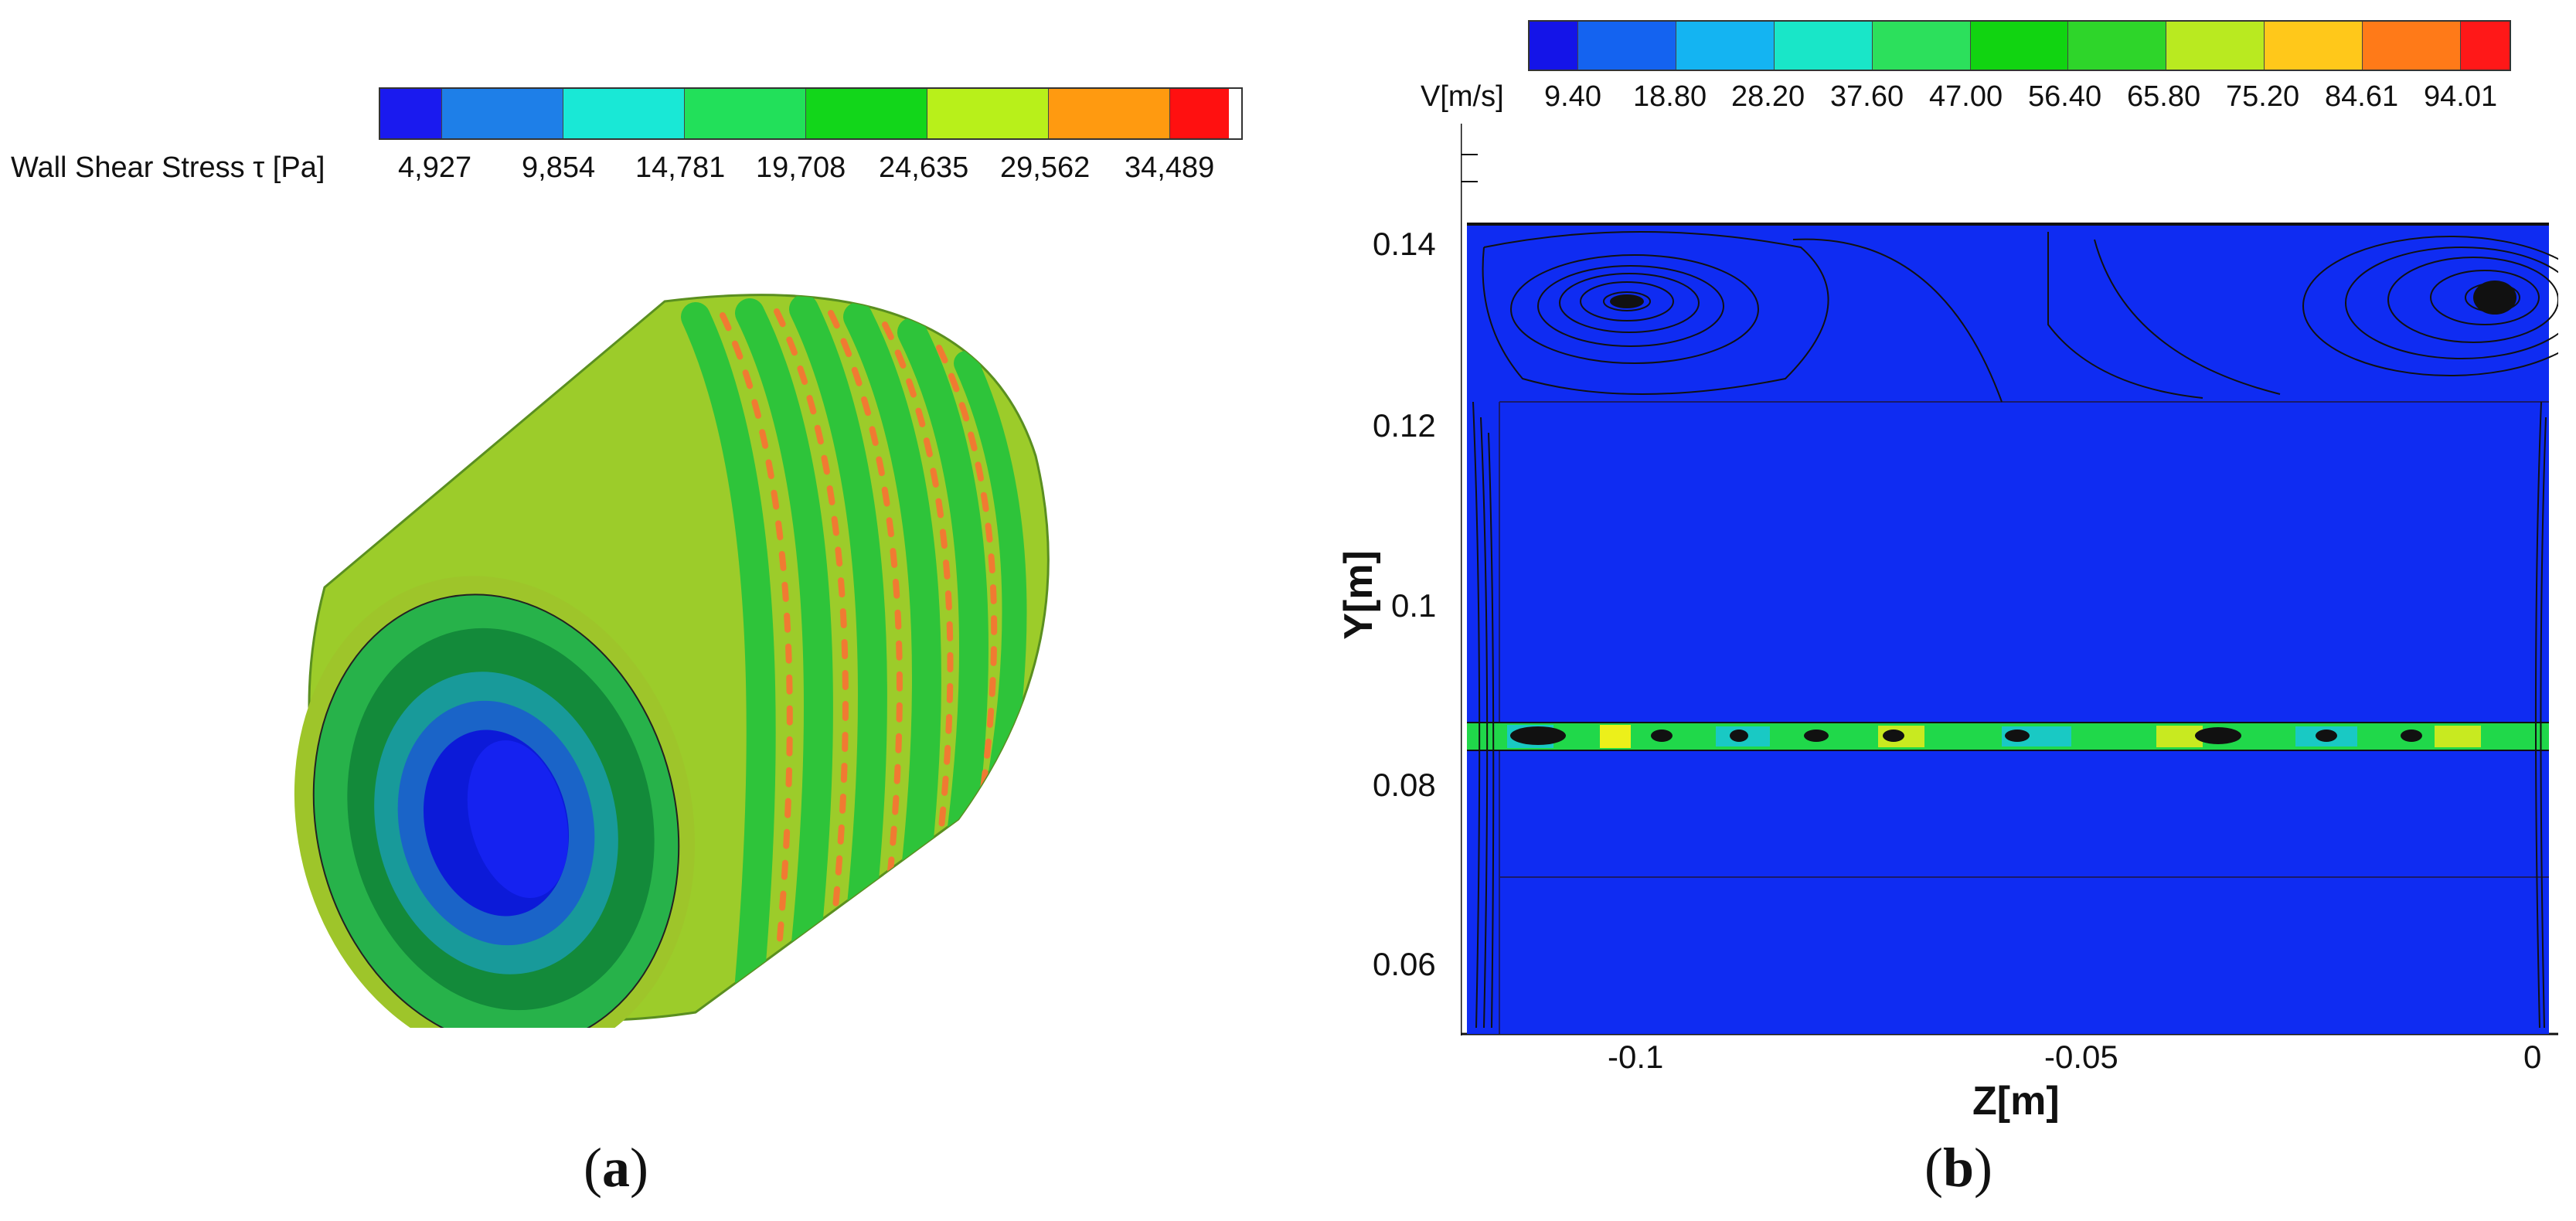 The height and width of the screenshot is (1221, 2576). I want to click on vortex-core-left, so click(1627, 301).